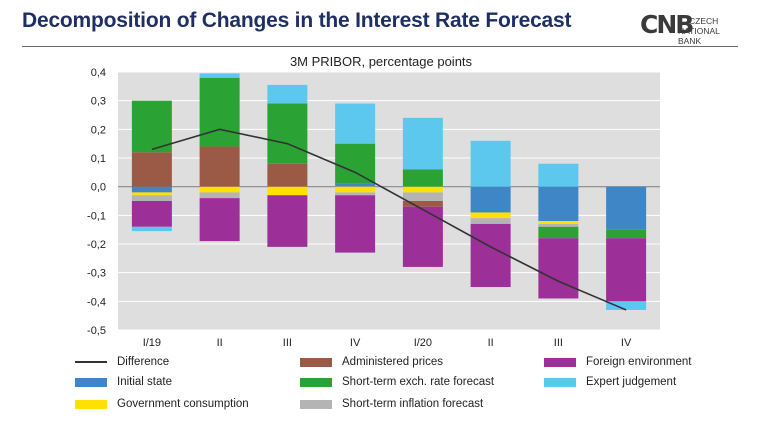 Image resolution: width=762 pixels, height=426 pixels. What do you see at coordinates (98, 73) in the screenshot?
I see `y-tick-label: 0,4` at bounding box center [98, 73].